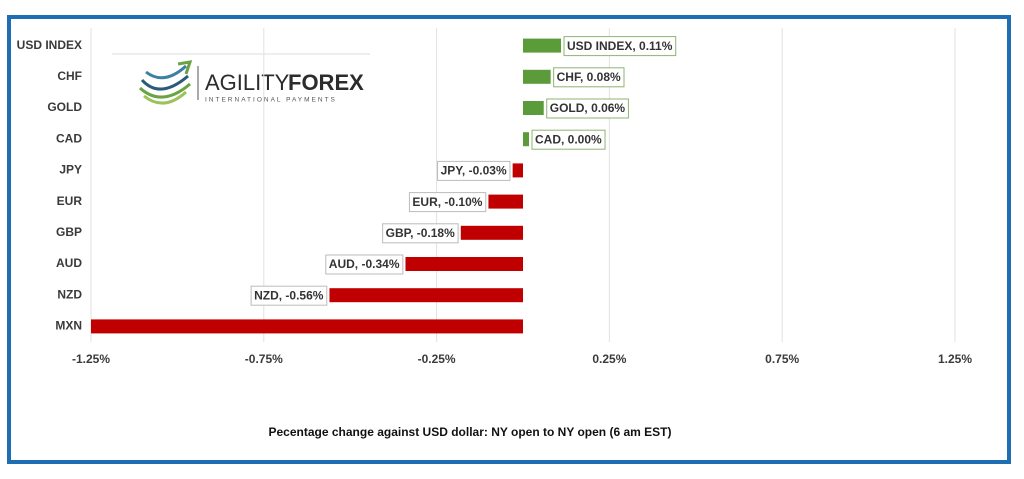 Image resolution: width=1024 pixels, height=479 pixels. I want to click on logo-icon, so click(165, 82).